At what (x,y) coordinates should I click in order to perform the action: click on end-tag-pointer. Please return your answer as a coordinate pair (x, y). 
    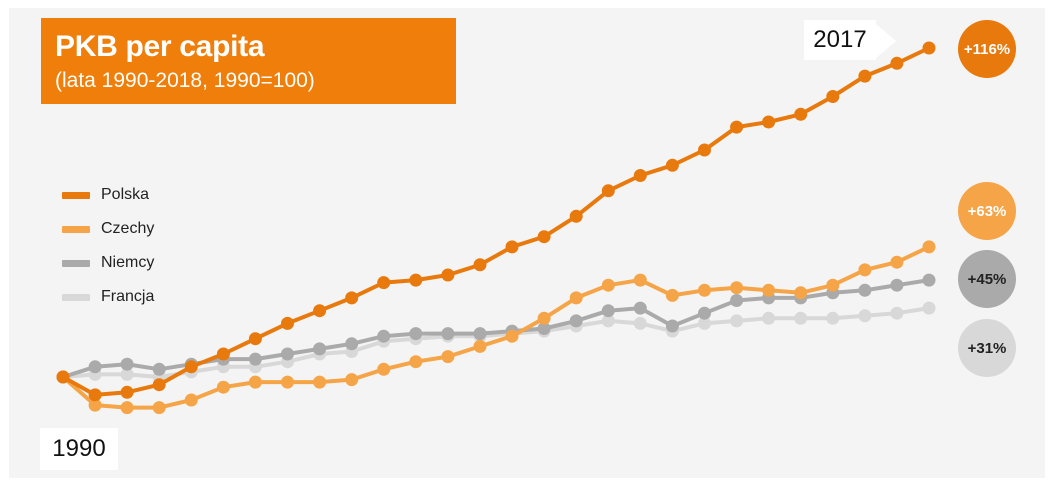
    Looking at the image, I should click on (886, 41).